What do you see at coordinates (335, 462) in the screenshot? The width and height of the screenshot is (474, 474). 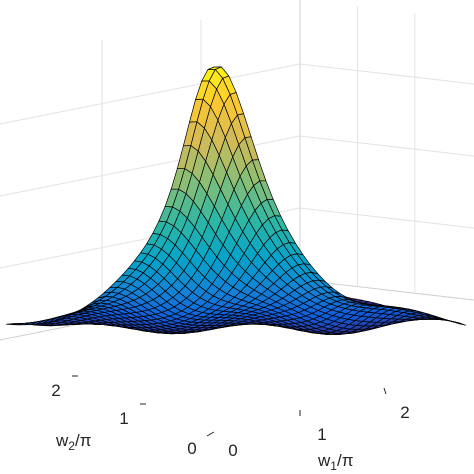 I see `x-axis-label: w1/π` at bounding box center [335, 462].